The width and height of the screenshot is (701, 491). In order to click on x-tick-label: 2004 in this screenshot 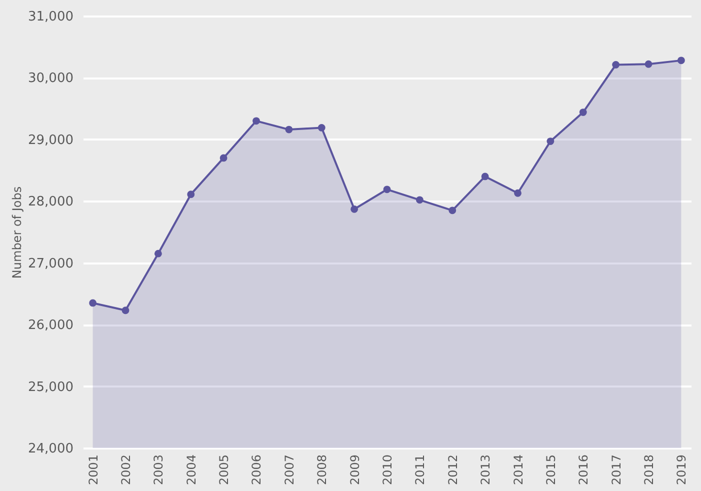, I will do `click(191, 470)`.